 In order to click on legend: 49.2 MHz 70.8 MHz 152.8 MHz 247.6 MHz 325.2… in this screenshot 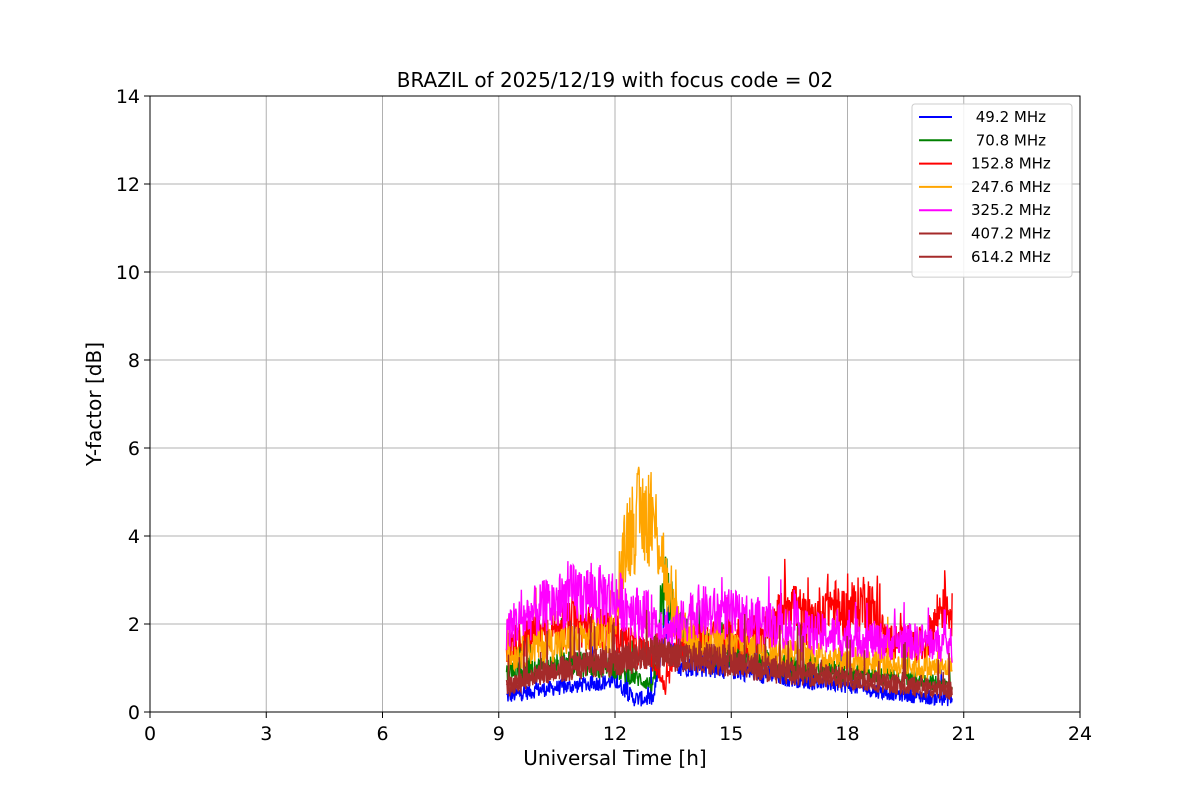, I will do `click(992, 190)`.